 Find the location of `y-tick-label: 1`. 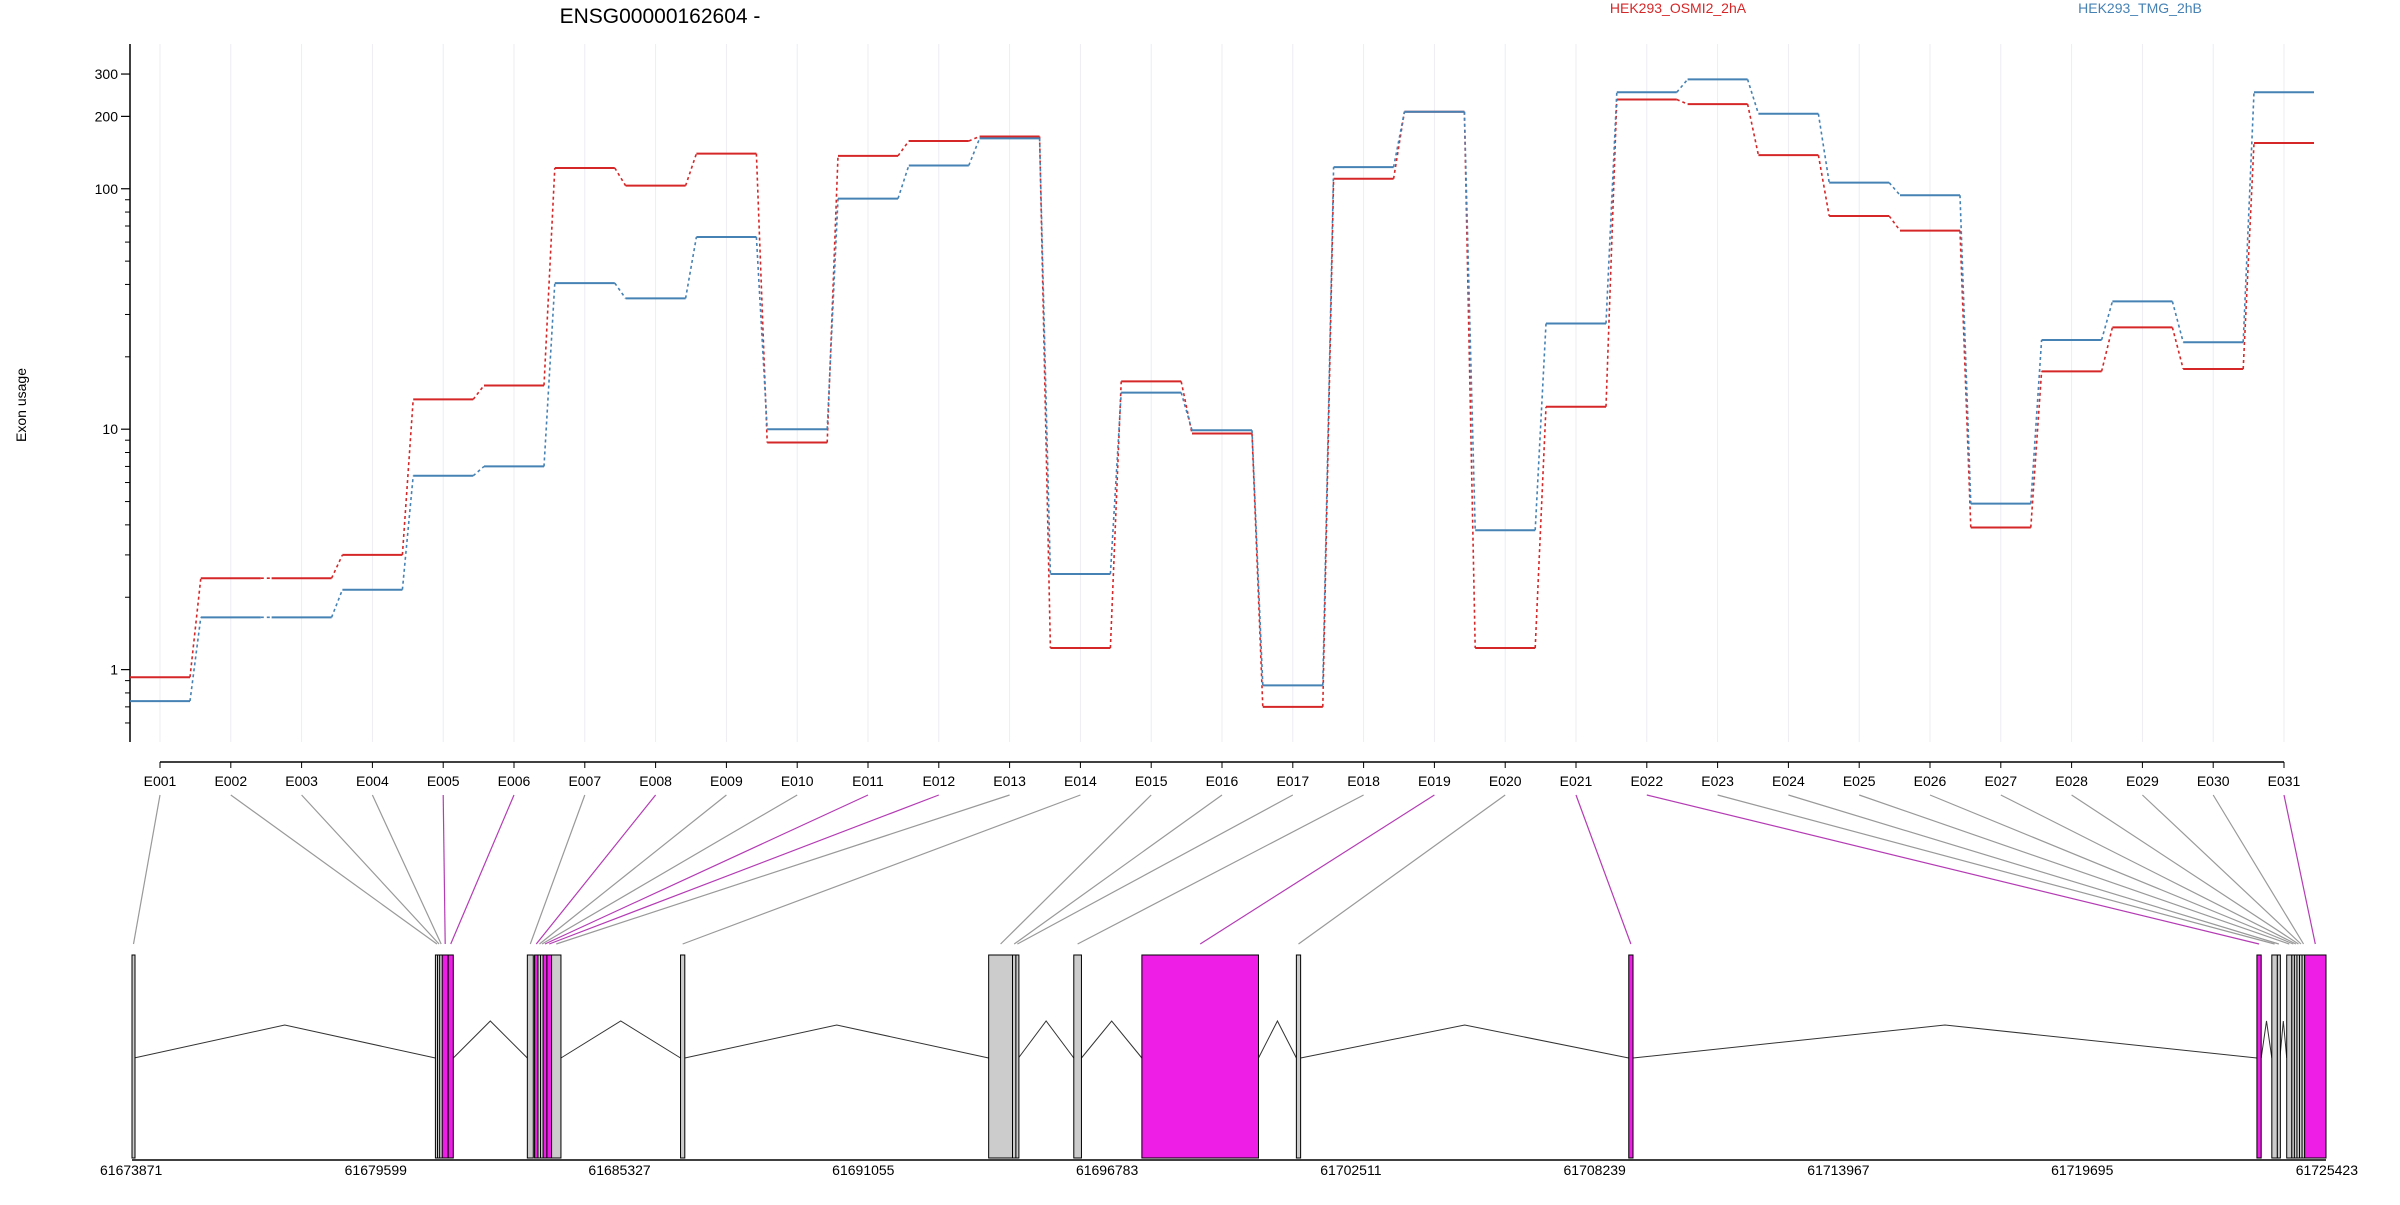

y-tick-label: 1 is located at coordinates (114, 670).